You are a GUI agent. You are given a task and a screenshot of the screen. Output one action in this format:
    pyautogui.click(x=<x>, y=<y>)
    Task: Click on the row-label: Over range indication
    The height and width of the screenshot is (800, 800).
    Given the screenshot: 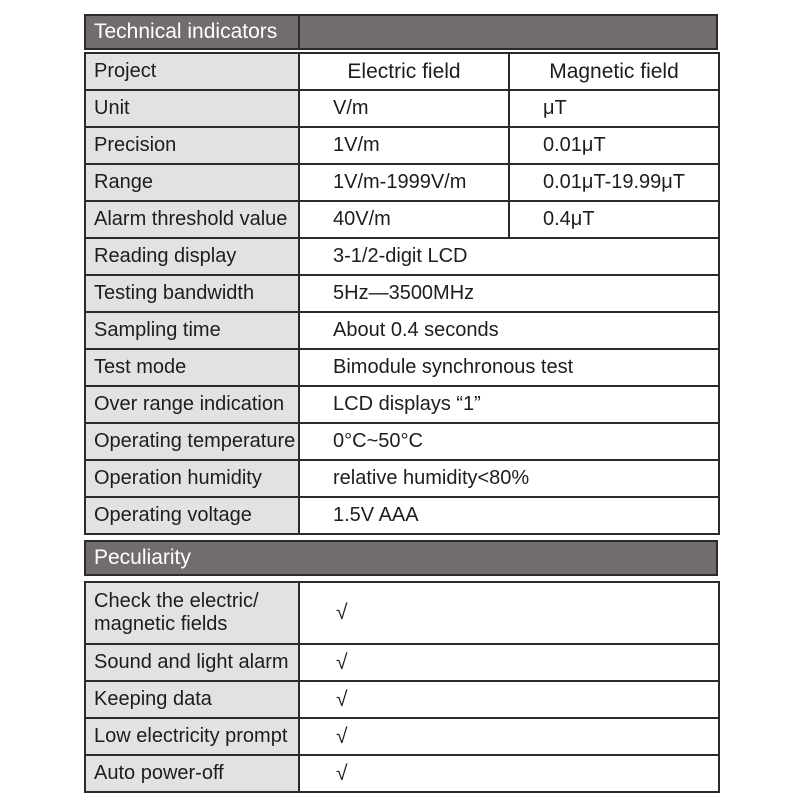 What is the action you would take?
    pyautogui.click(x=192, y=404)
    